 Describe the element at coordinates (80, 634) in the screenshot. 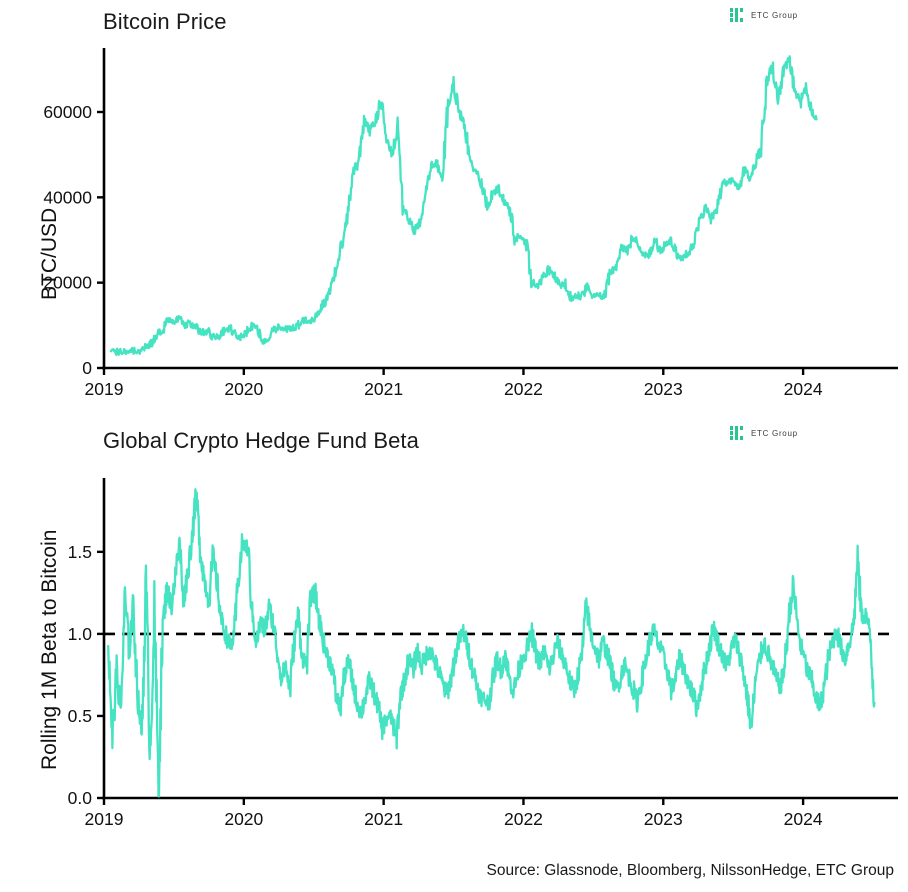

I see `y-tick-label: 1.0` at that location.